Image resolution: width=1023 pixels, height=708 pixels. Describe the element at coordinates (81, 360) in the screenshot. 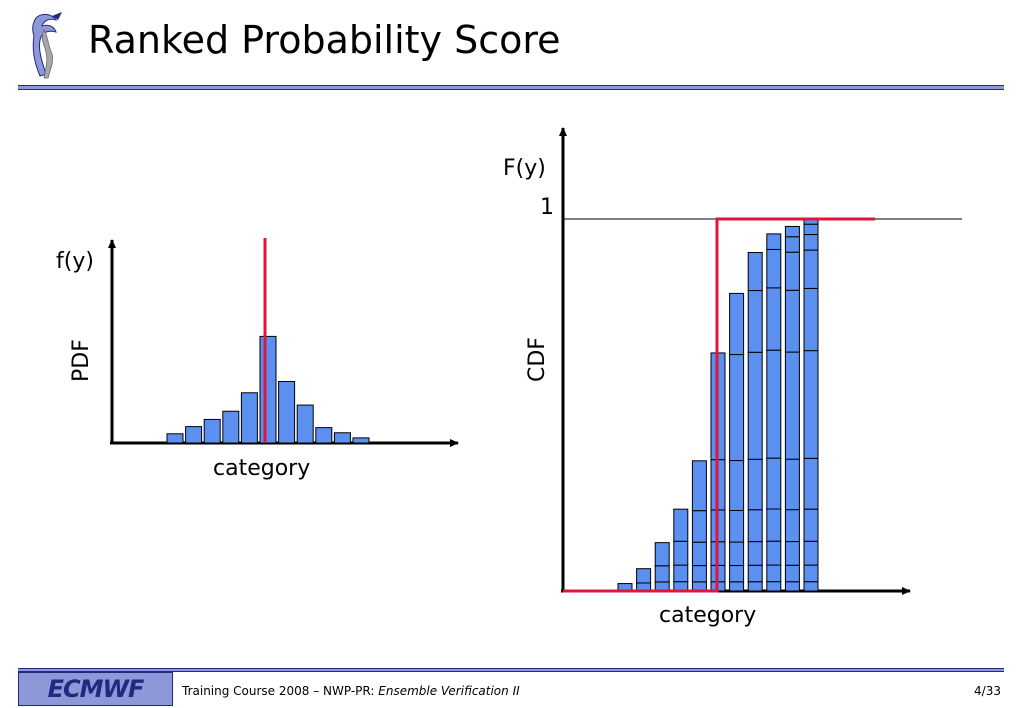

I see `pdf-y-axis-label: PDF` at that location.